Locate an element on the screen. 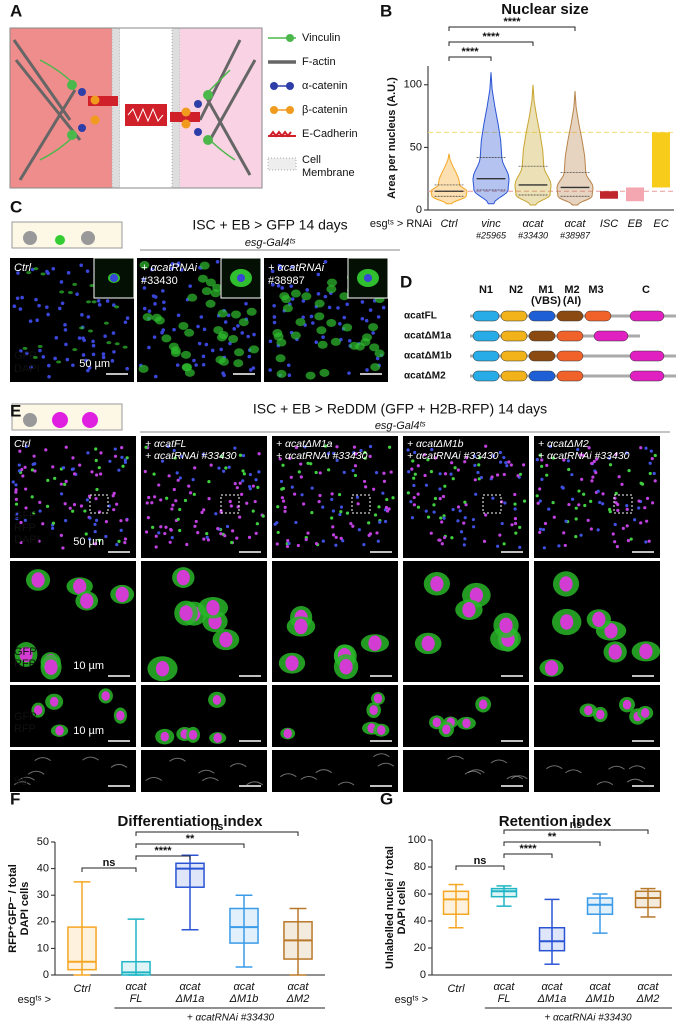 The image size is (680, 1024). x-tick-label: αcat is located at coordinates (576, 224).